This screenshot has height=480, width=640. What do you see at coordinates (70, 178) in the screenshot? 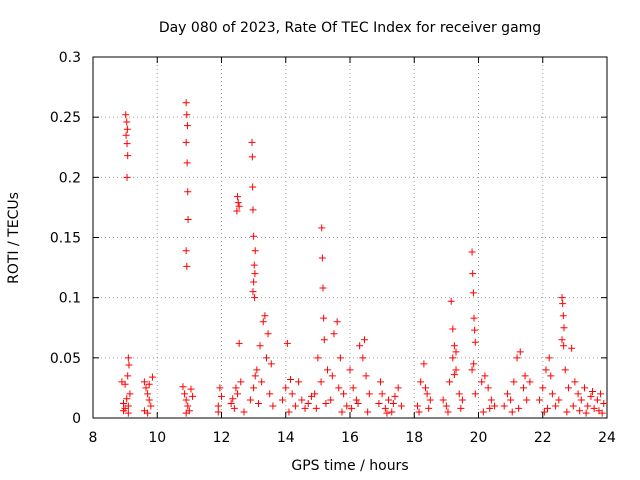
I see `y-tick-label: 0.2` at bounding box center [70, 178].